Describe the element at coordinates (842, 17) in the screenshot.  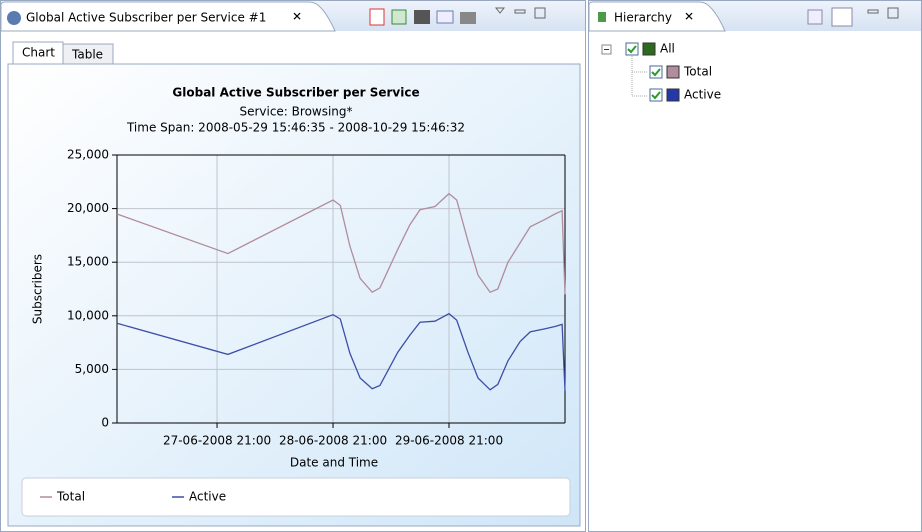
I see `filter-icon` at that location.